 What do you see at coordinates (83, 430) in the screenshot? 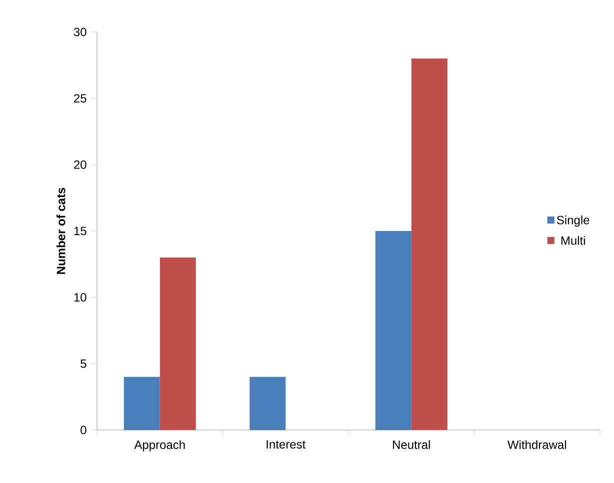
I see `y-tick-label: 0` at bounding box center [83, 430].